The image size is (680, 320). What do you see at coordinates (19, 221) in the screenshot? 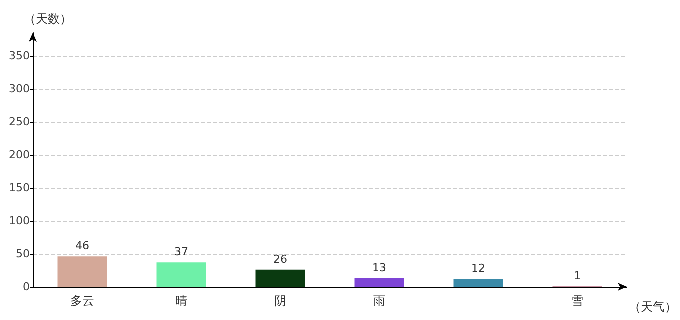
I see `y-tick-label: 100` at bounding box center [19, 221].